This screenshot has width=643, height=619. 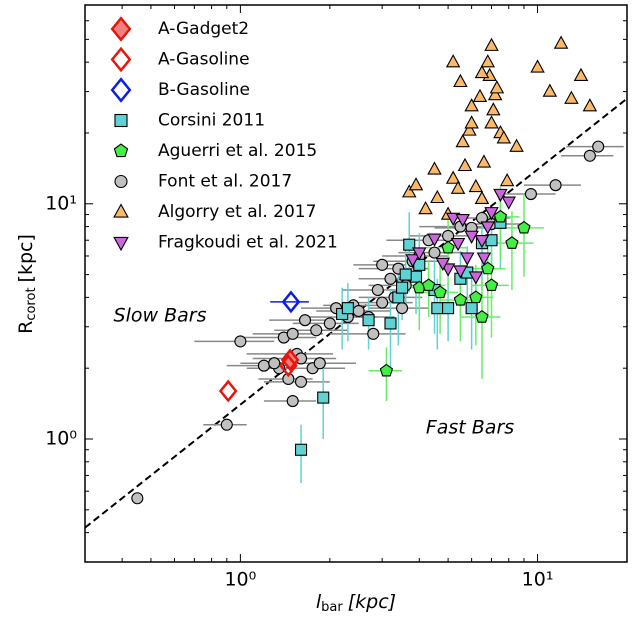 What do you see at coordinates (470, 428) in the screenshot?
I see `annotation: Fast Bars` at bounding box center [470, 428].